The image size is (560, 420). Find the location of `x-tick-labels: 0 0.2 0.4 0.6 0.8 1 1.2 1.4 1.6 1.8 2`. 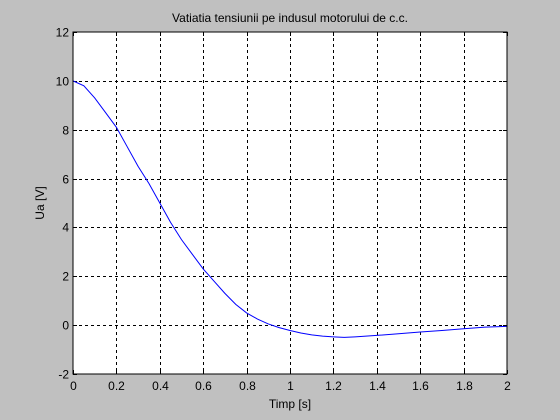

x-tick-labels: 0 0.2 0.4 0.6 0.8 1 1.2 1.4 1.6 1.8 2 is located at coordinates (290, 386).